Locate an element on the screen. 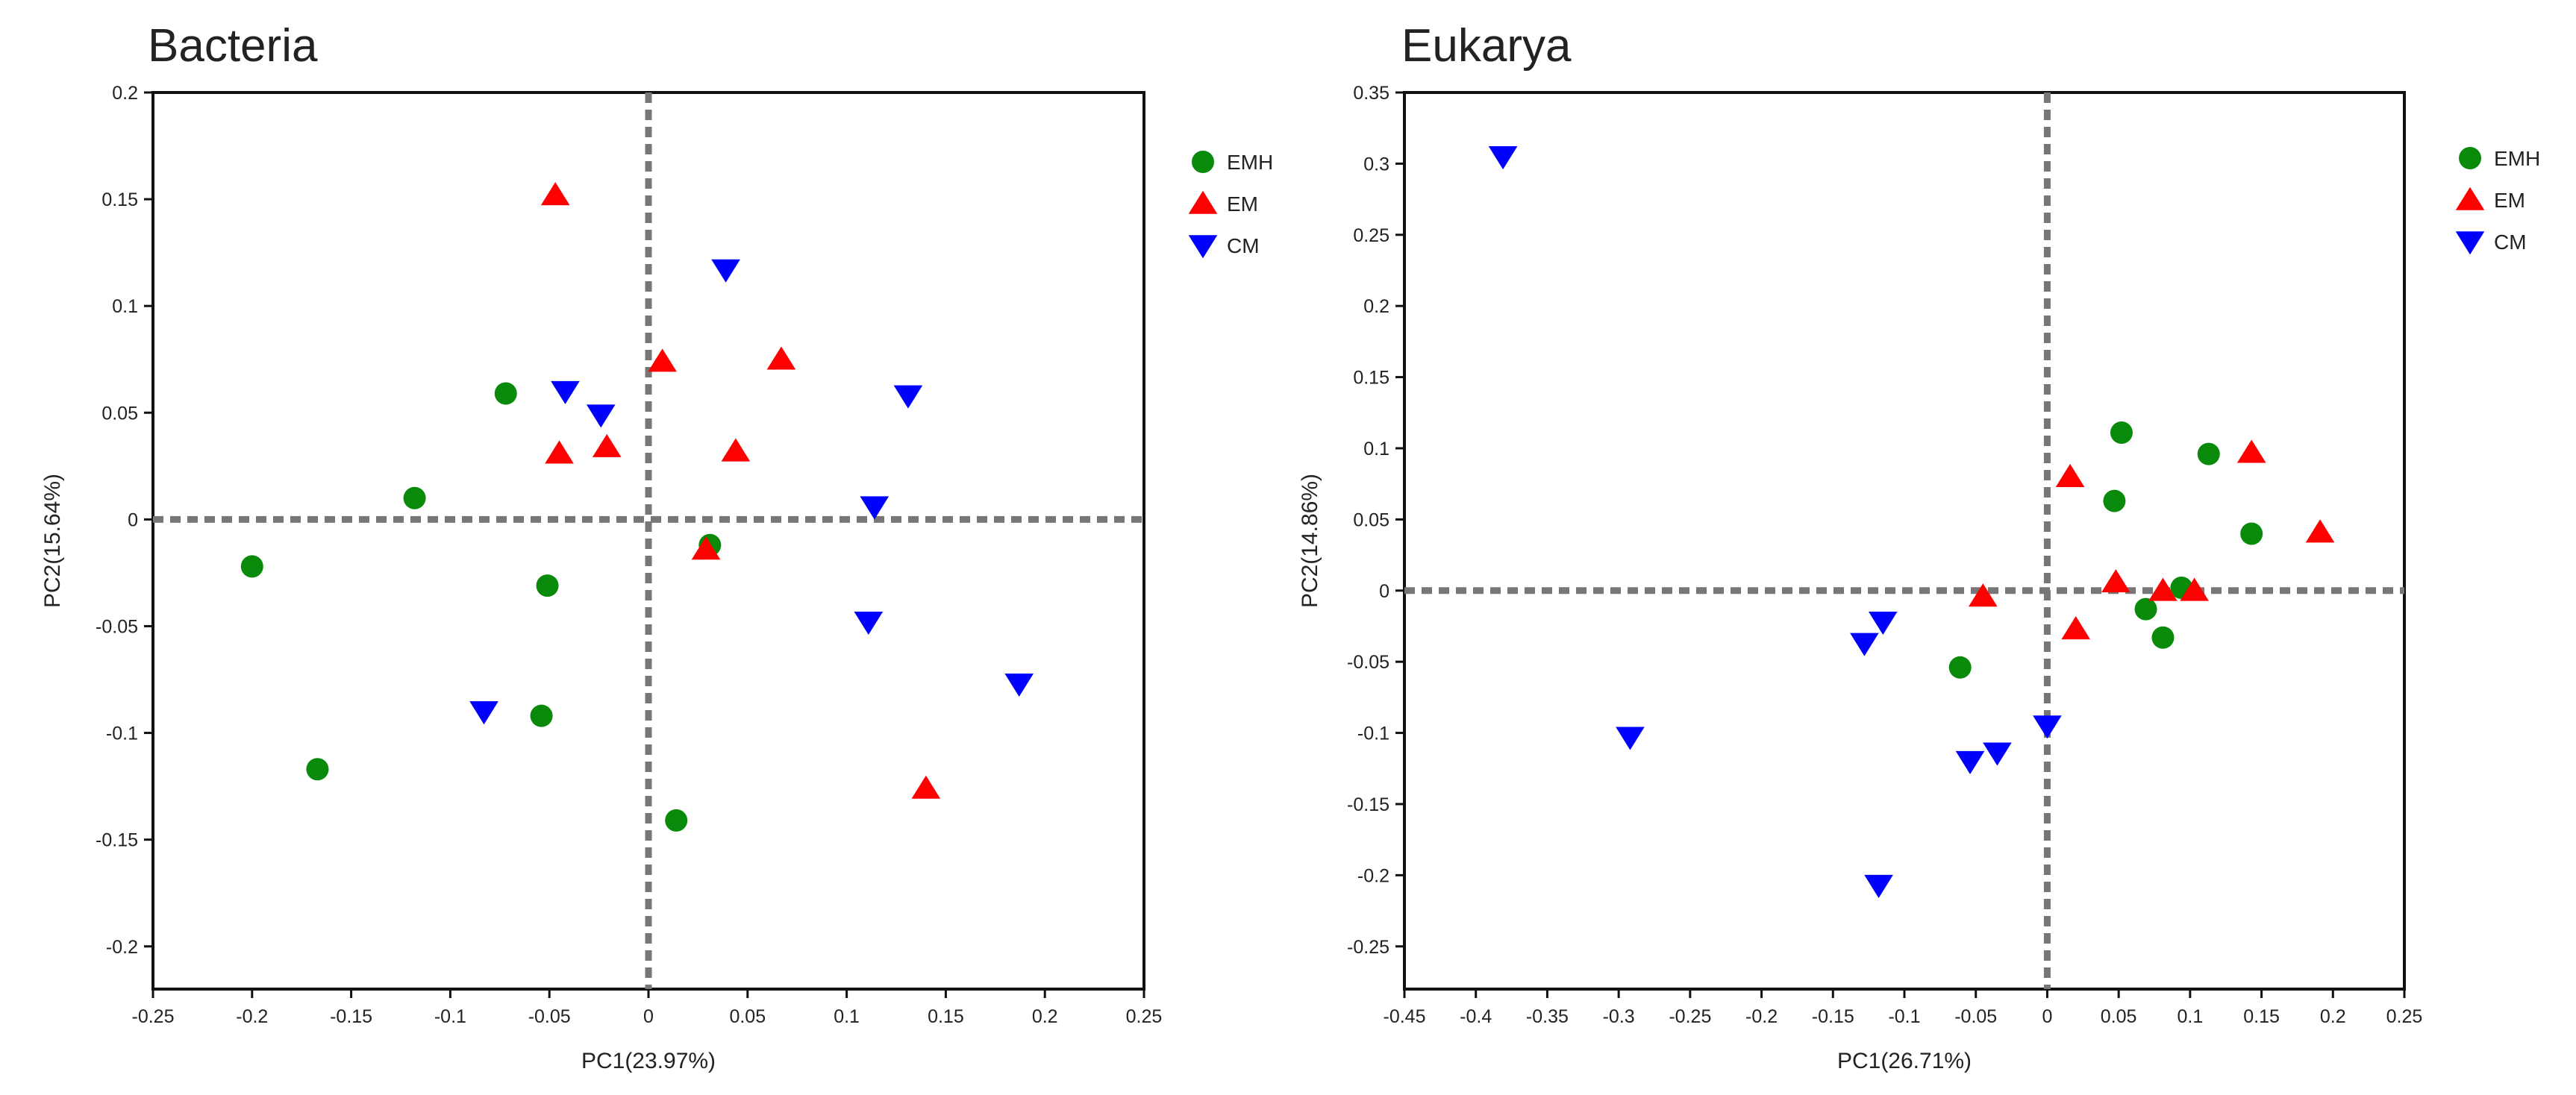  y-tick-label: 0.3 is located at coordinates (1376, 164).